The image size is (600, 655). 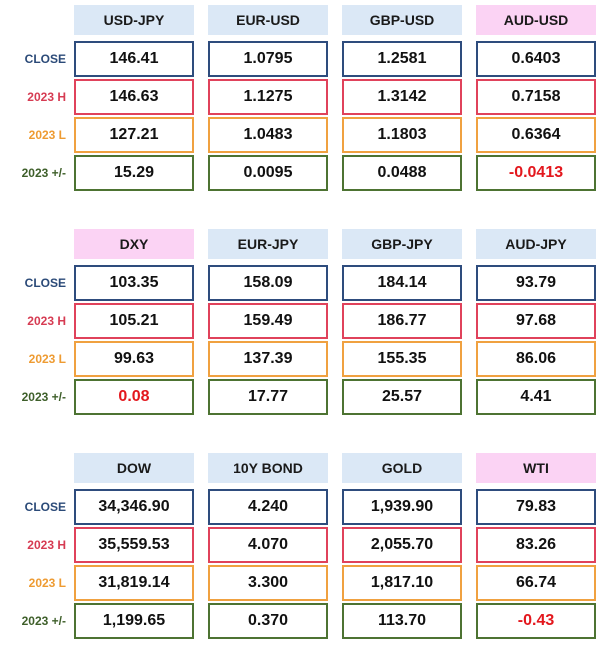 I want to click on instrument-header: GOLD, so click(x=402, y=468).